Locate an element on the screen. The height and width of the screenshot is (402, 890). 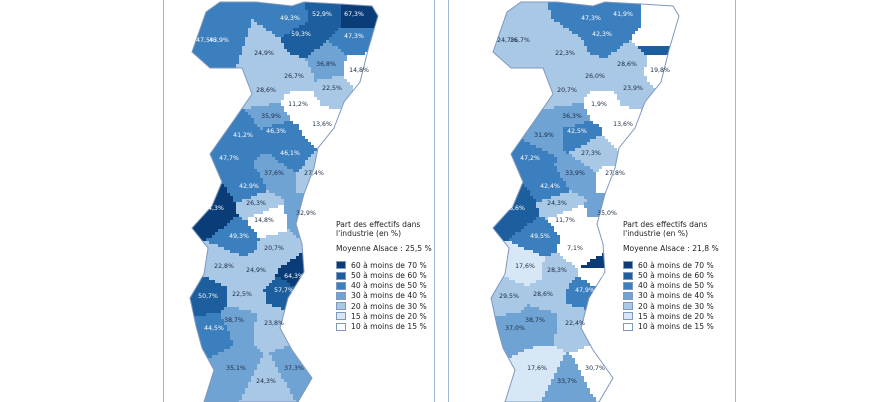
region-value-label: 14,8% is located at coordinates (359, 70).